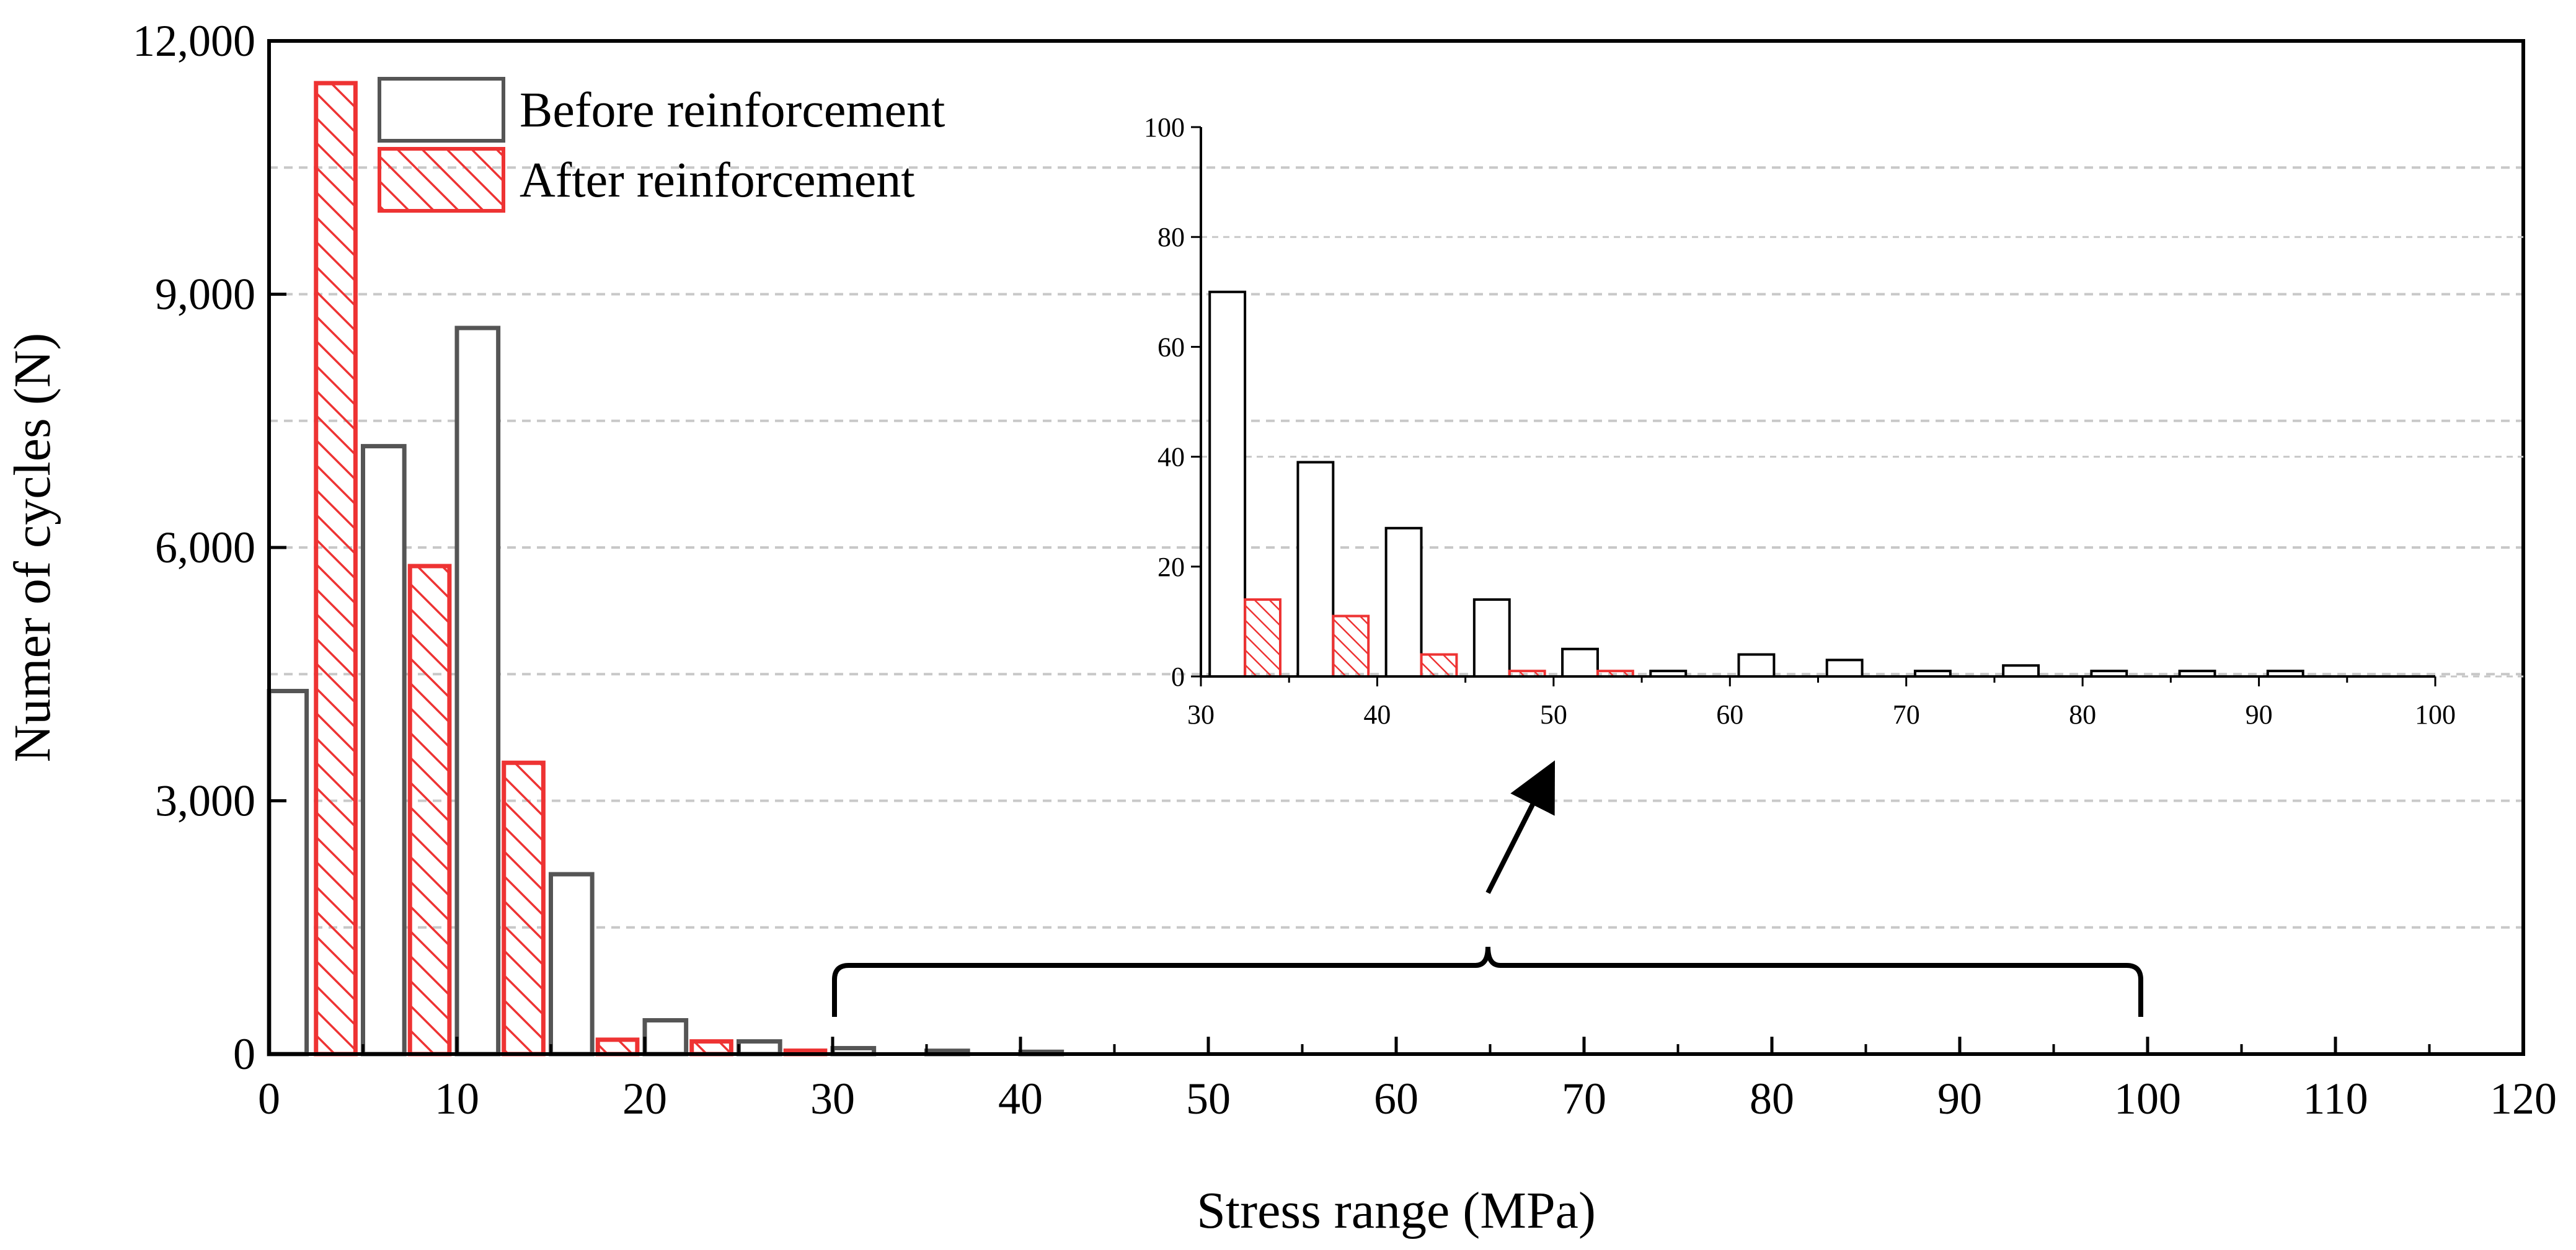 This screenshot has width=2576, height=1250. What do you see at coordinates (1178, 677) in the screenshot?
I see `inset-y-tick-label: 0` at bounding box center [1178, 677].